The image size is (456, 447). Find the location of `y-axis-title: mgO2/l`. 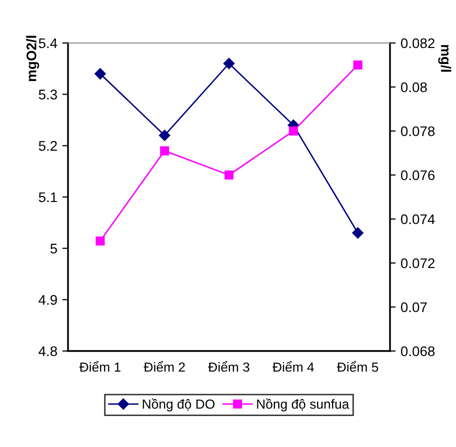

y-axis-title: mgO2/l is located at coordinates (33, 59).